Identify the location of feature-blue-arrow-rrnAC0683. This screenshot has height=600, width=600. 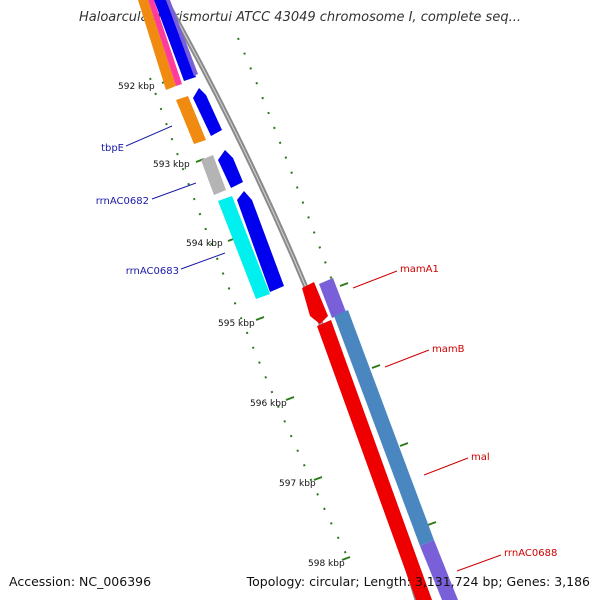
(260, 241).